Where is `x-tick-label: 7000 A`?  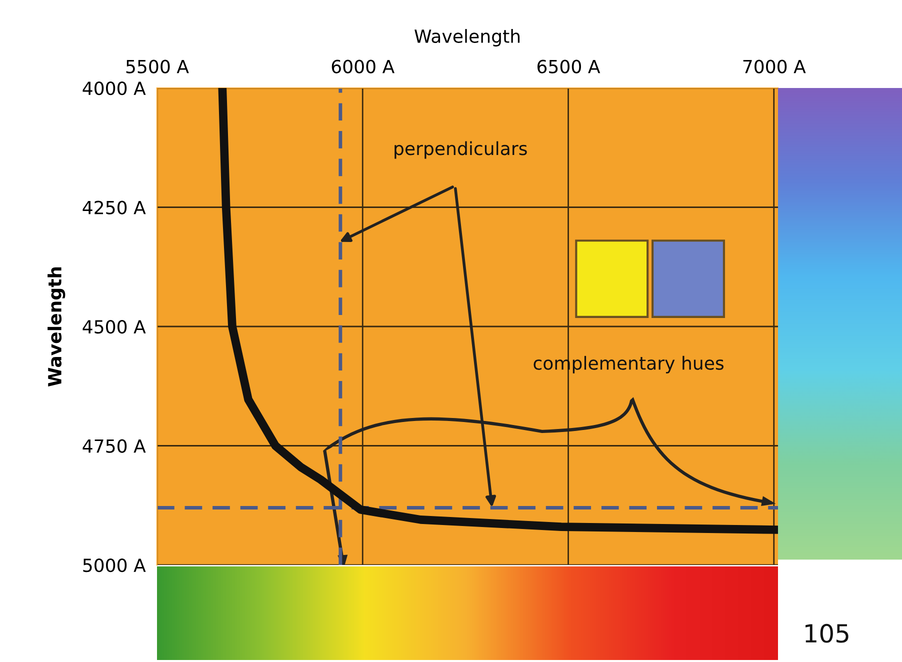 x-tick-label: 7000 A is located at coordinates (774, 67).